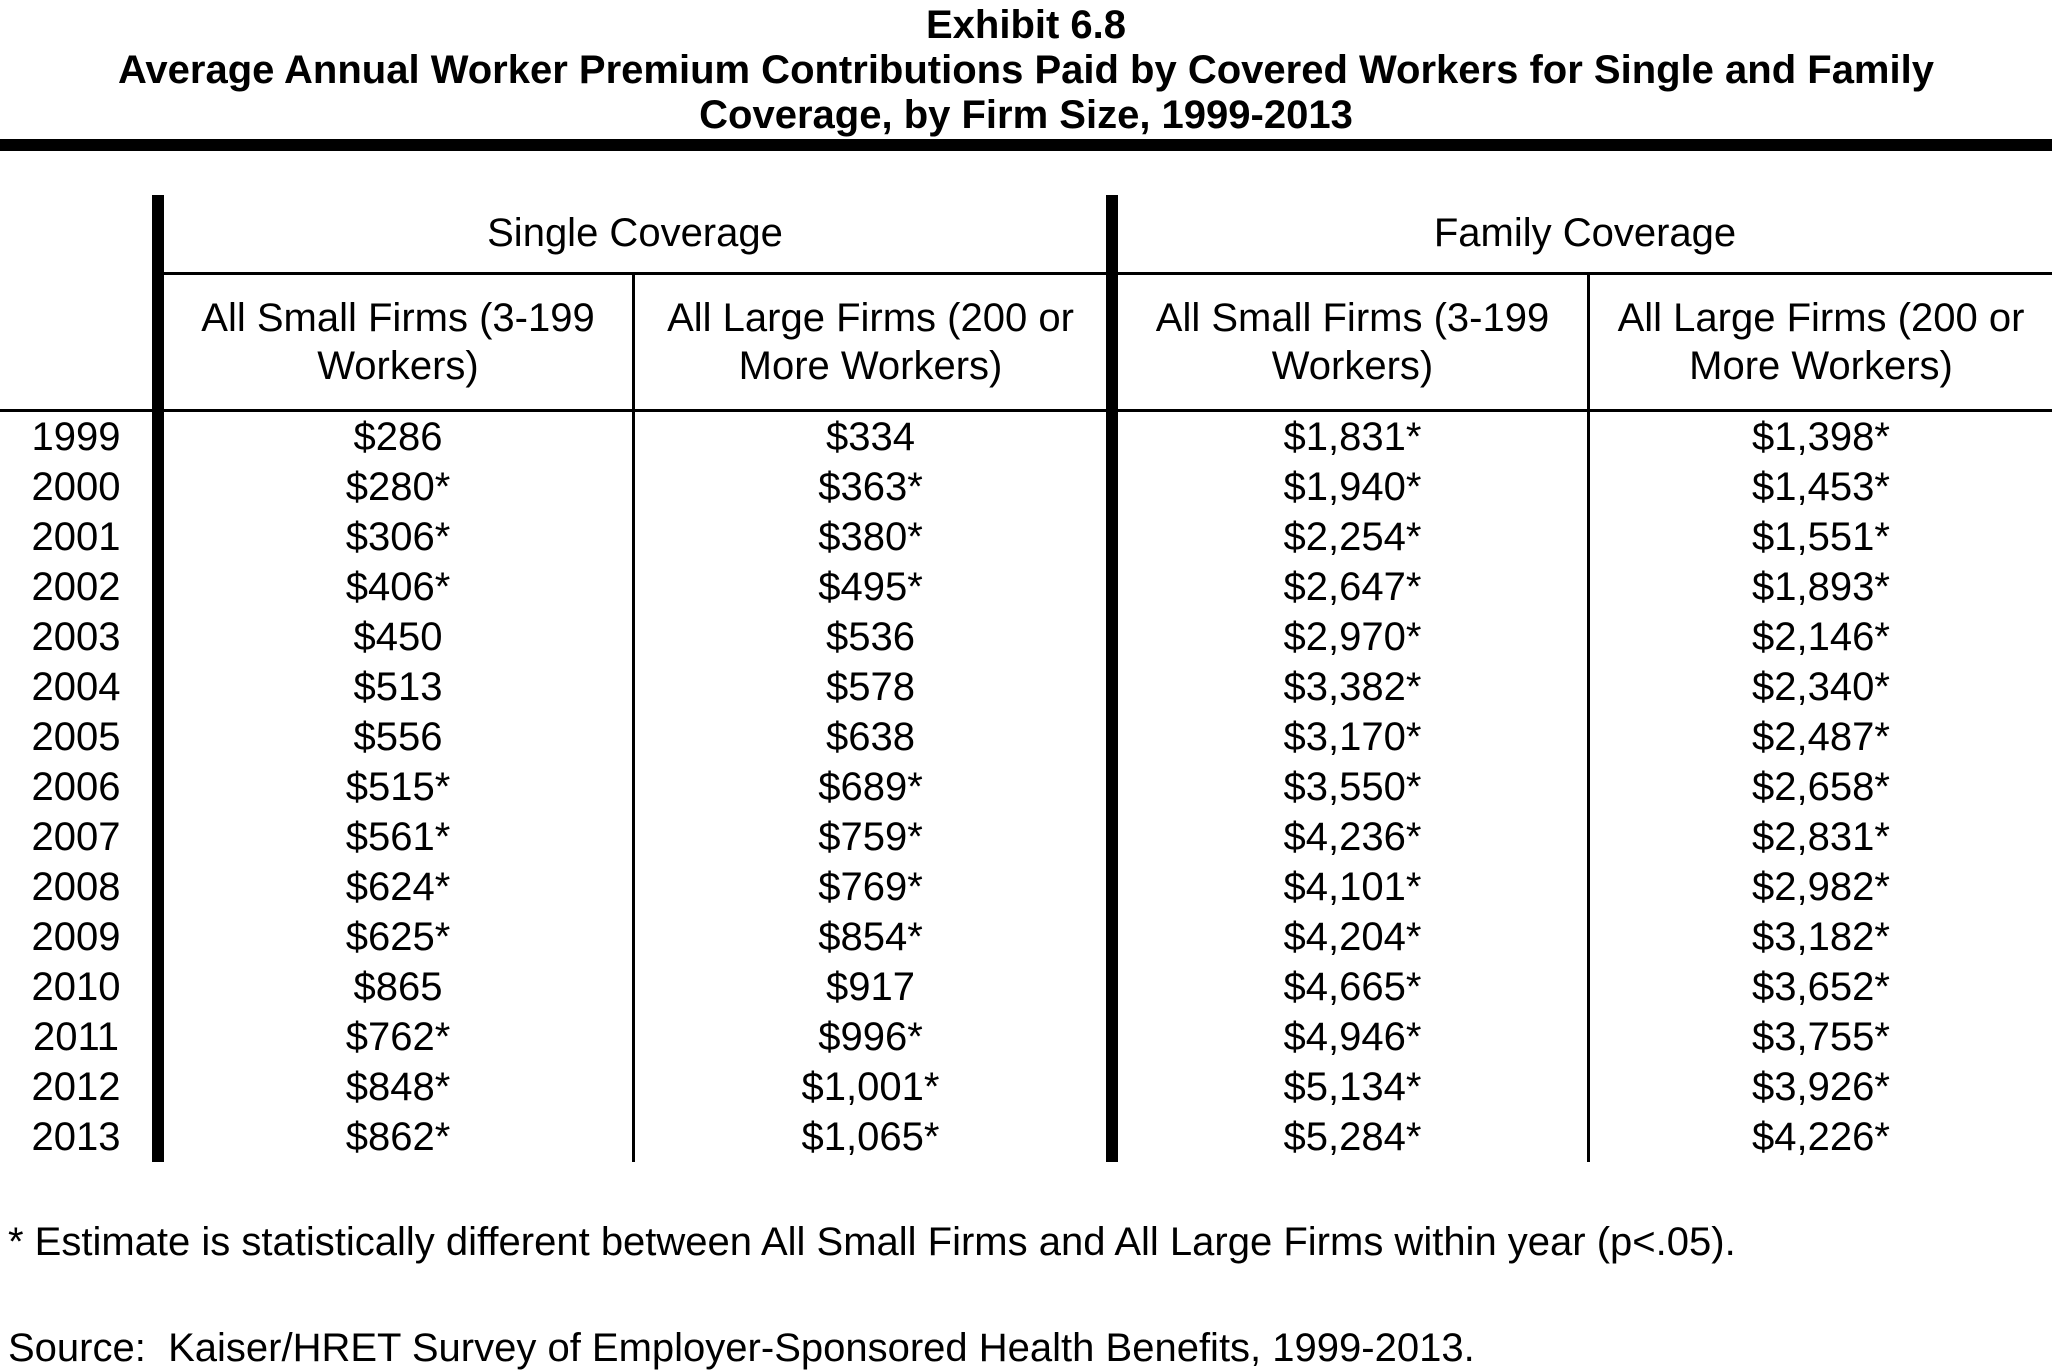  Describe the element at coordinates (1026, 537) in the screenshot. I see `table-row: 2001 $306* $380* $2,254* $1,551*` at that location.